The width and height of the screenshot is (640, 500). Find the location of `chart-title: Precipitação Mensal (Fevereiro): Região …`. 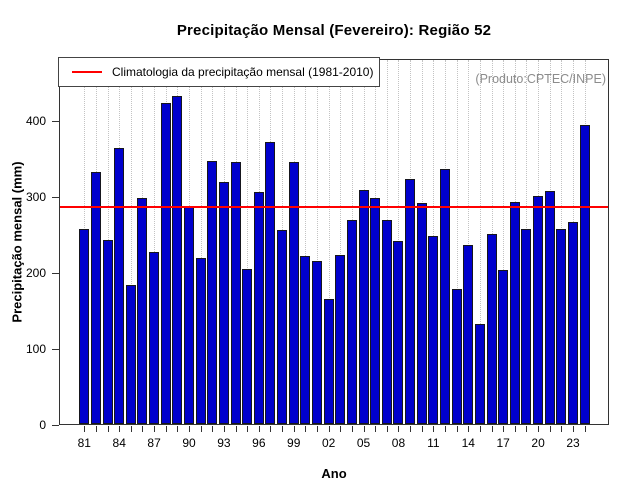

chart-title: Precipitação Mensal (Fevereiro): Região … is located at coordinates (334, 30).